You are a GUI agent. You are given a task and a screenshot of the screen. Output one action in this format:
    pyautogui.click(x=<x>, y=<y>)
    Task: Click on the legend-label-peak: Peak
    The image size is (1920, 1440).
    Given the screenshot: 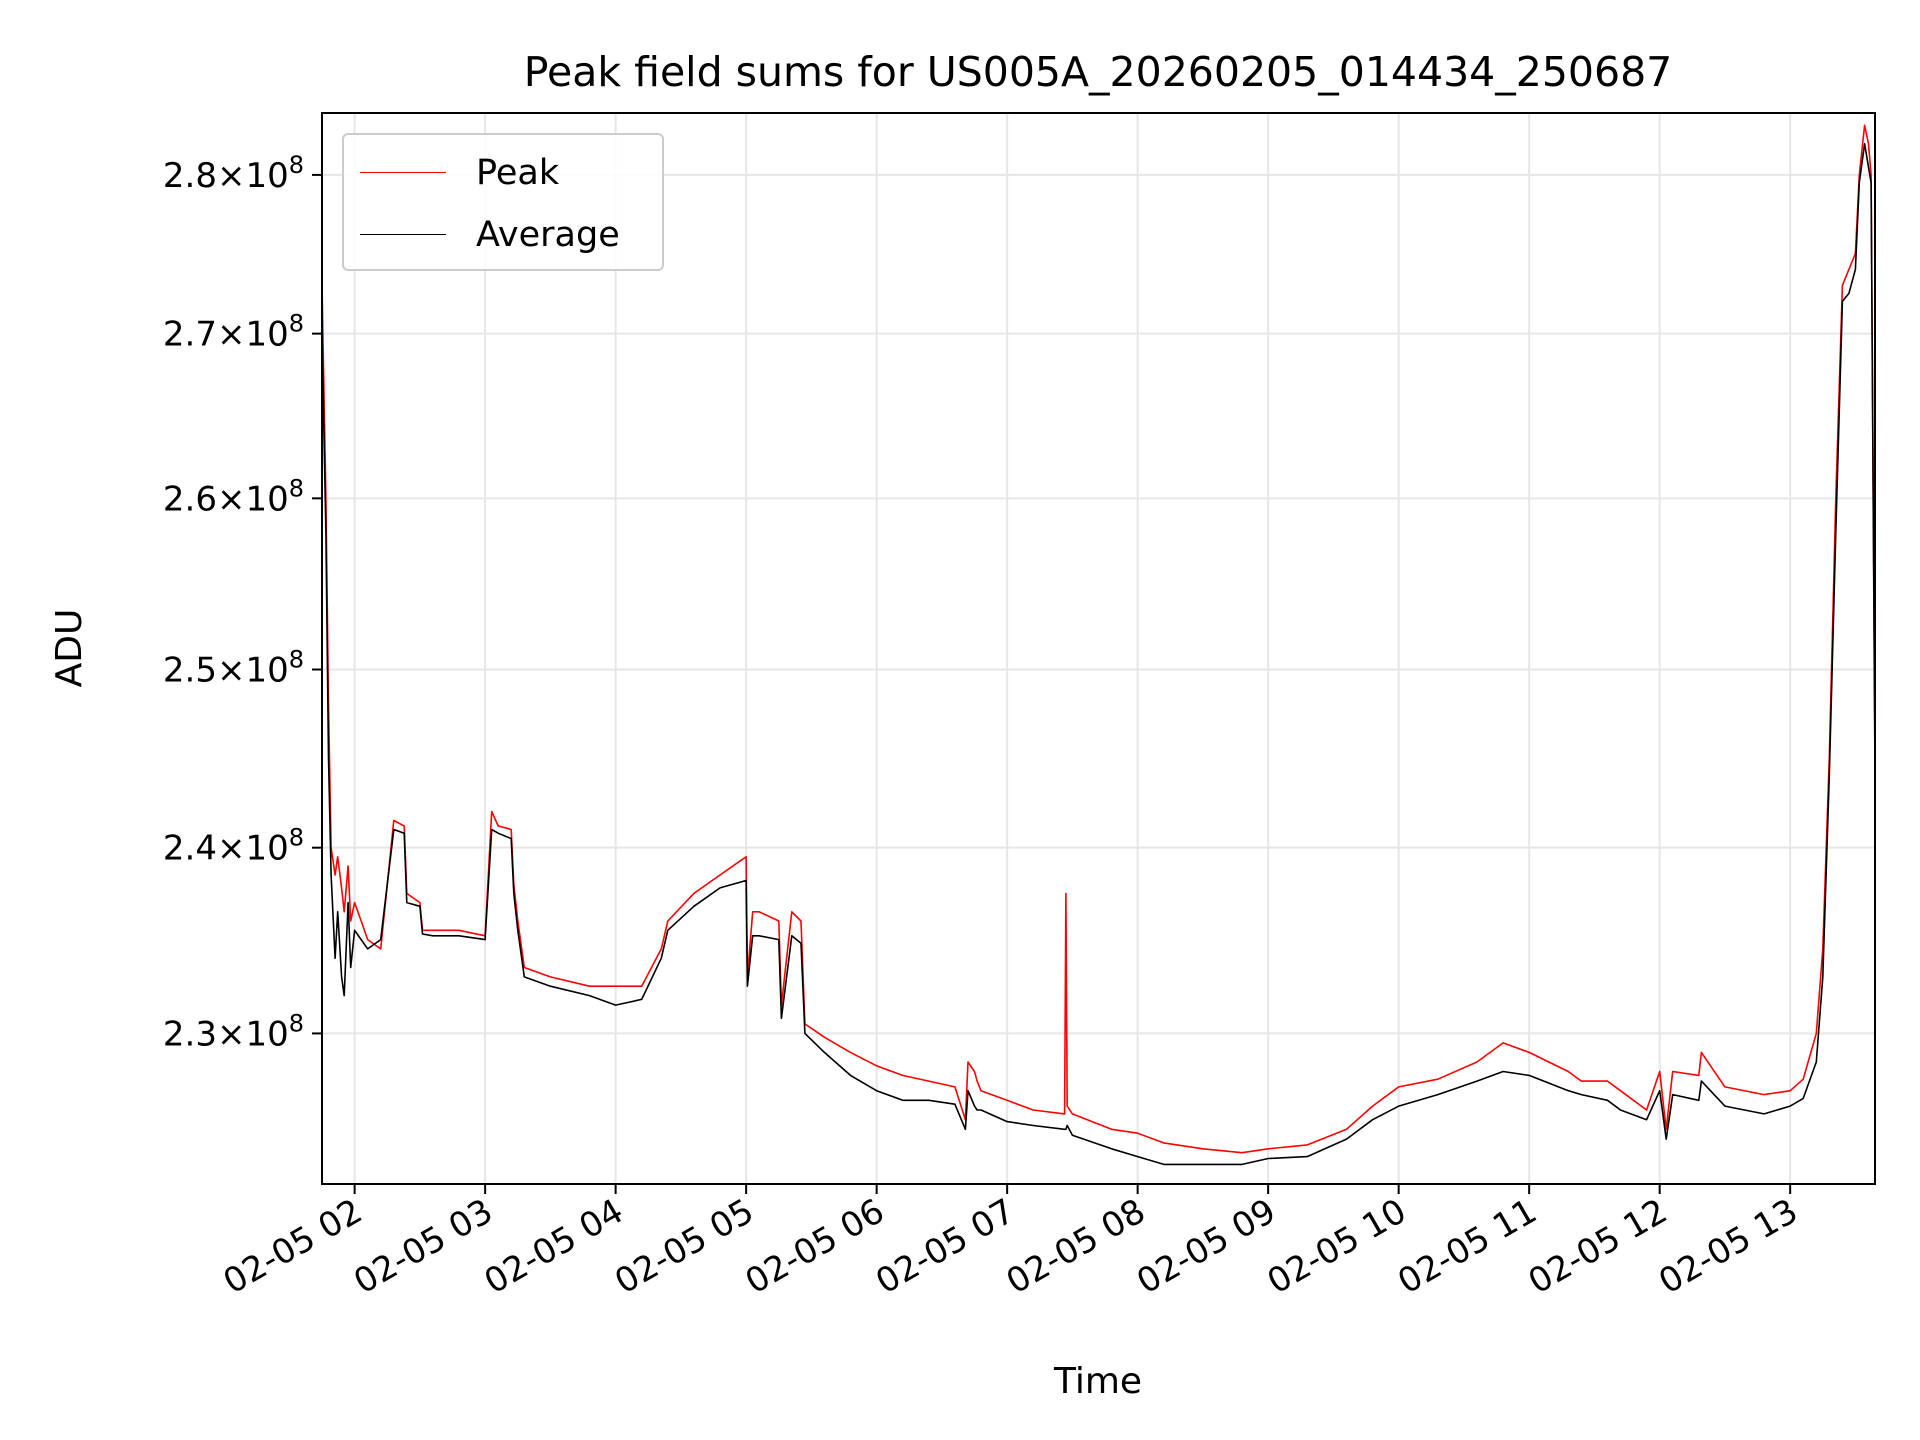 What is the action you would take?
    pyautogui.click(x=518, y=173)
    